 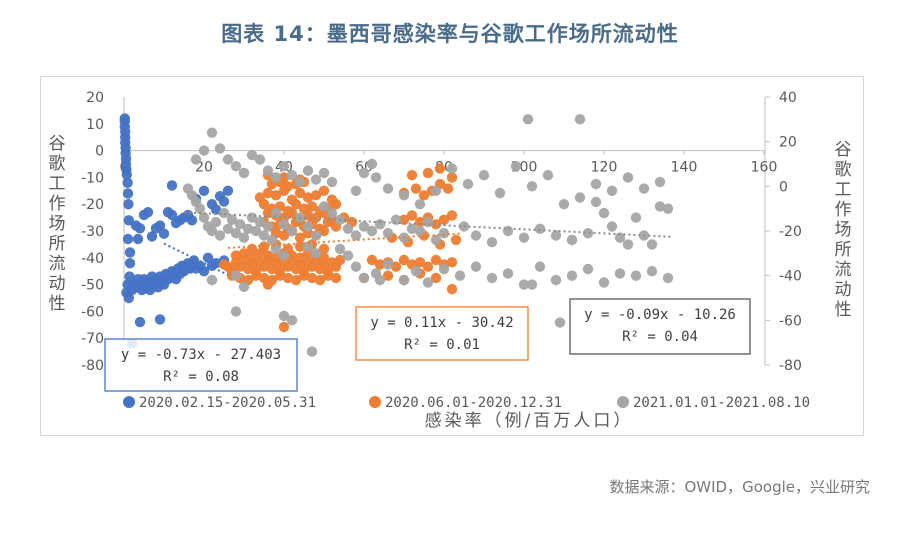 I want to click on right-y-axis-label: 谷歌工作场所流动性, so click(x=843, y=230).